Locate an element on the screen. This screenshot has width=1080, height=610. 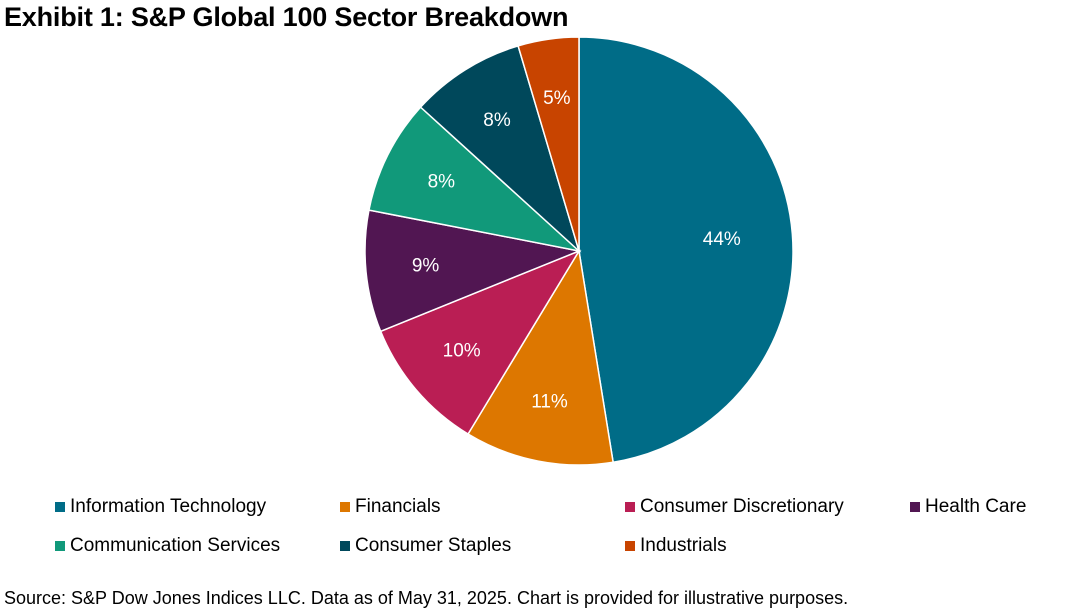
legend-label: Information Technology is located at coordinates (168, 506).